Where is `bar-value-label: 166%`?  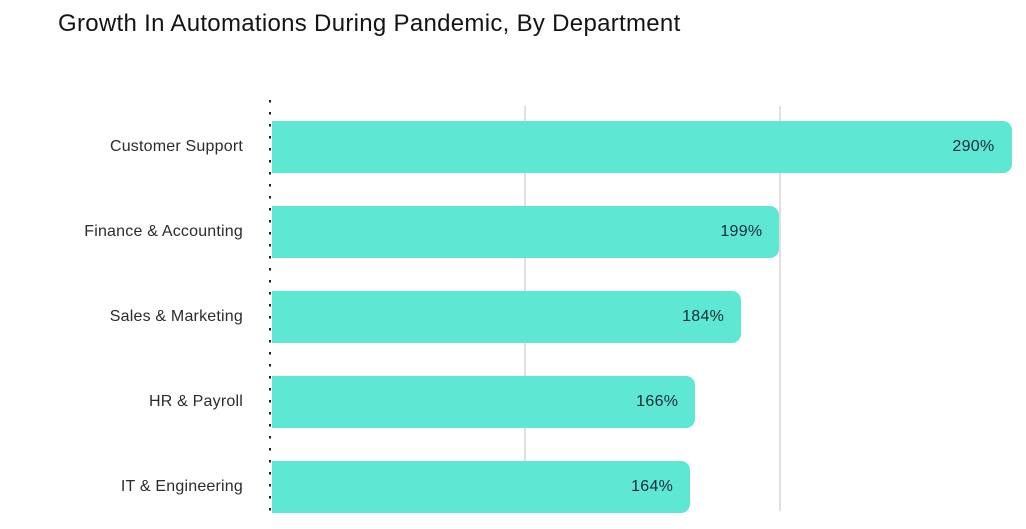
bar-value-label: 166% is located at coordinates (657, 401).